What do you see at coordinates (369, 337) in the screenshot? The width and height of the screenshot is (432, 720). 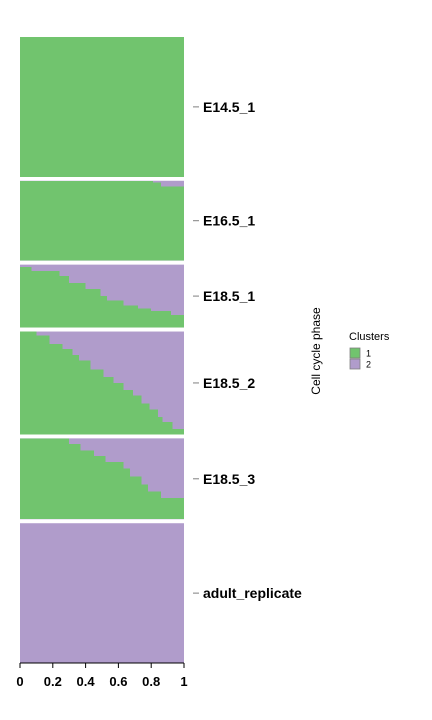 I see `legend-title: Clusters` at bounding box center [369, 337].